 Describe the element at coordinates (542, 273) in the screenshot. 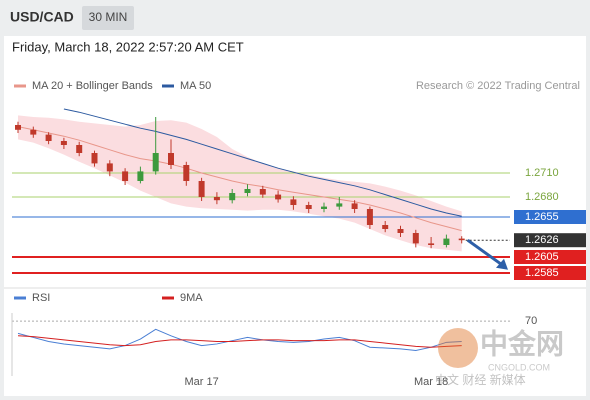

I see `level-label: 1.2585` at that location.